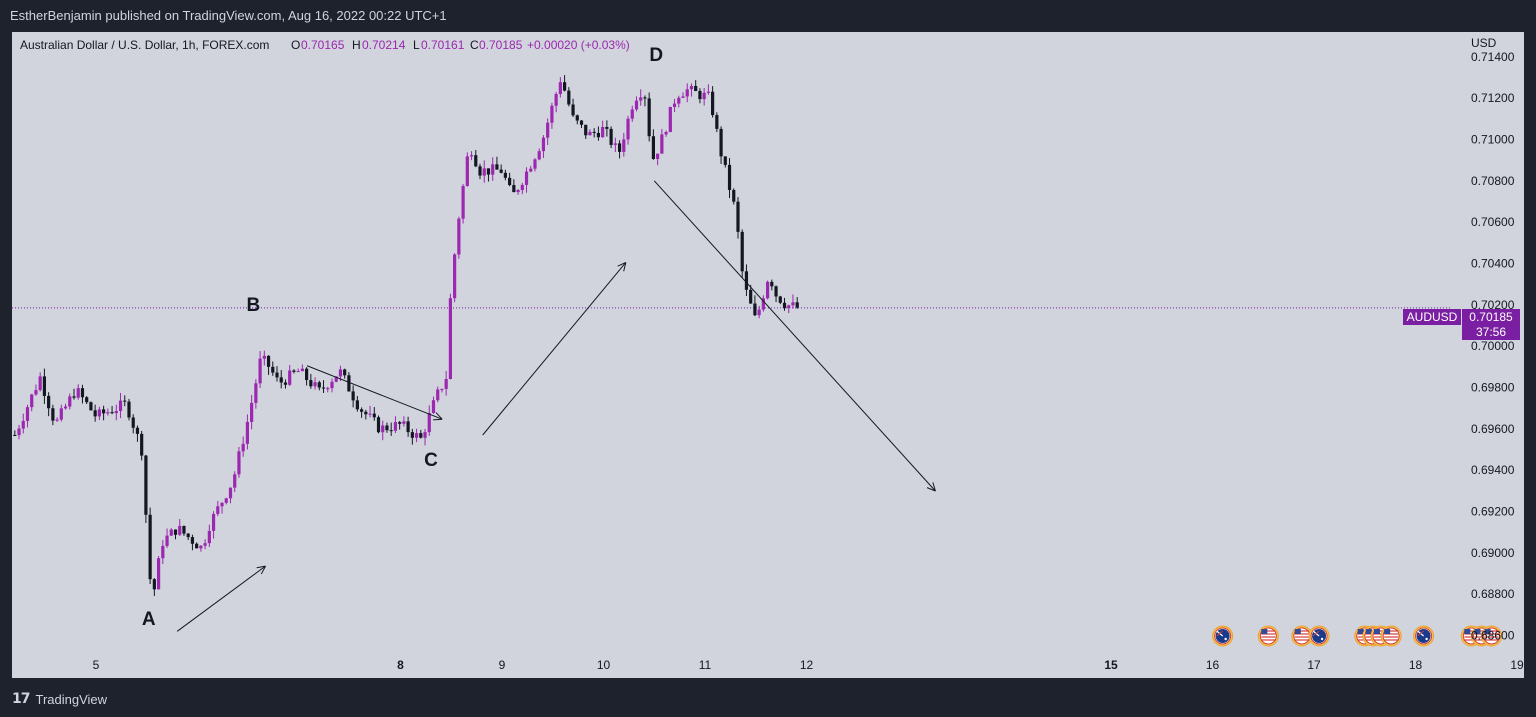 This screenshot has width=1536, height=717. I want to click on legend-open-label: O, so click(295, 45).